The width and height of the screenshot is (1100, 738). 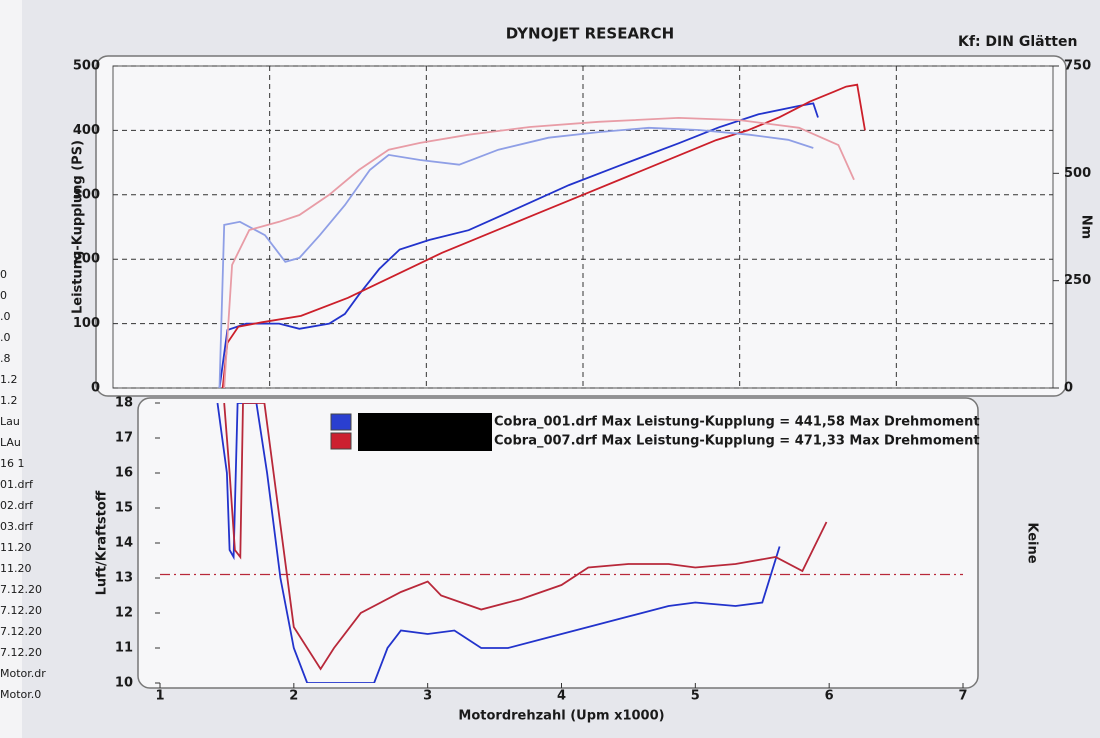 I want to click on sidebar-item: .8, so click(x=5, y=358).